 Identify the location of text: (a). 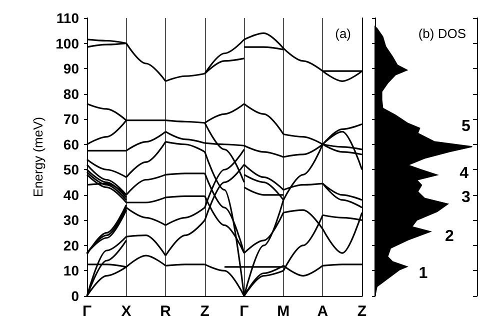
(343, 33).